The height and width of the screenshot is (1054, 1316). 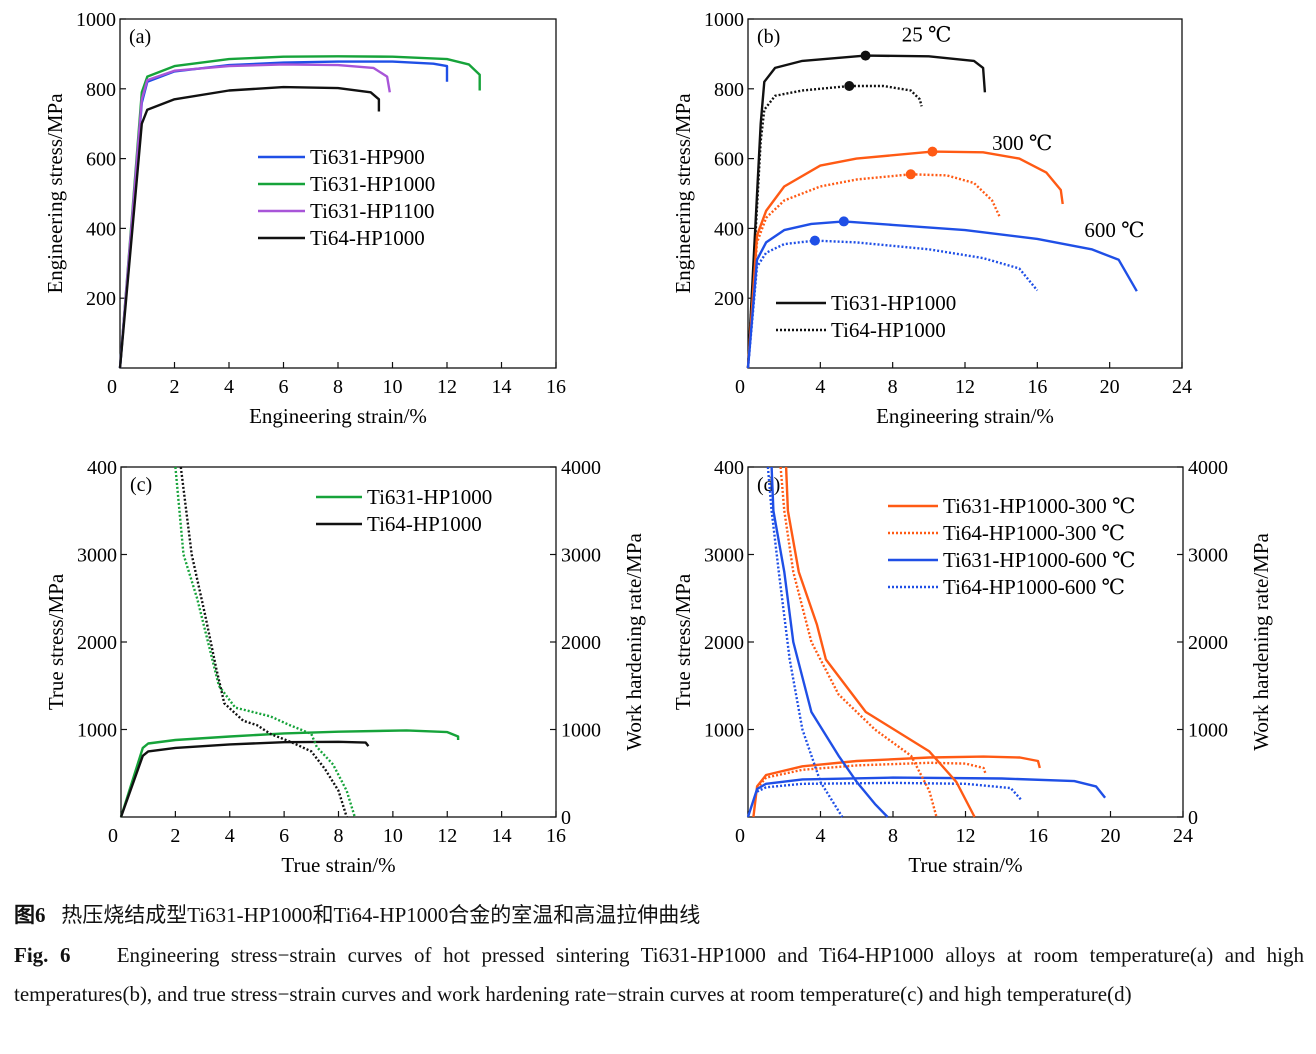 I want to click on y-tick-label: 400, so click(x=101, y=229).